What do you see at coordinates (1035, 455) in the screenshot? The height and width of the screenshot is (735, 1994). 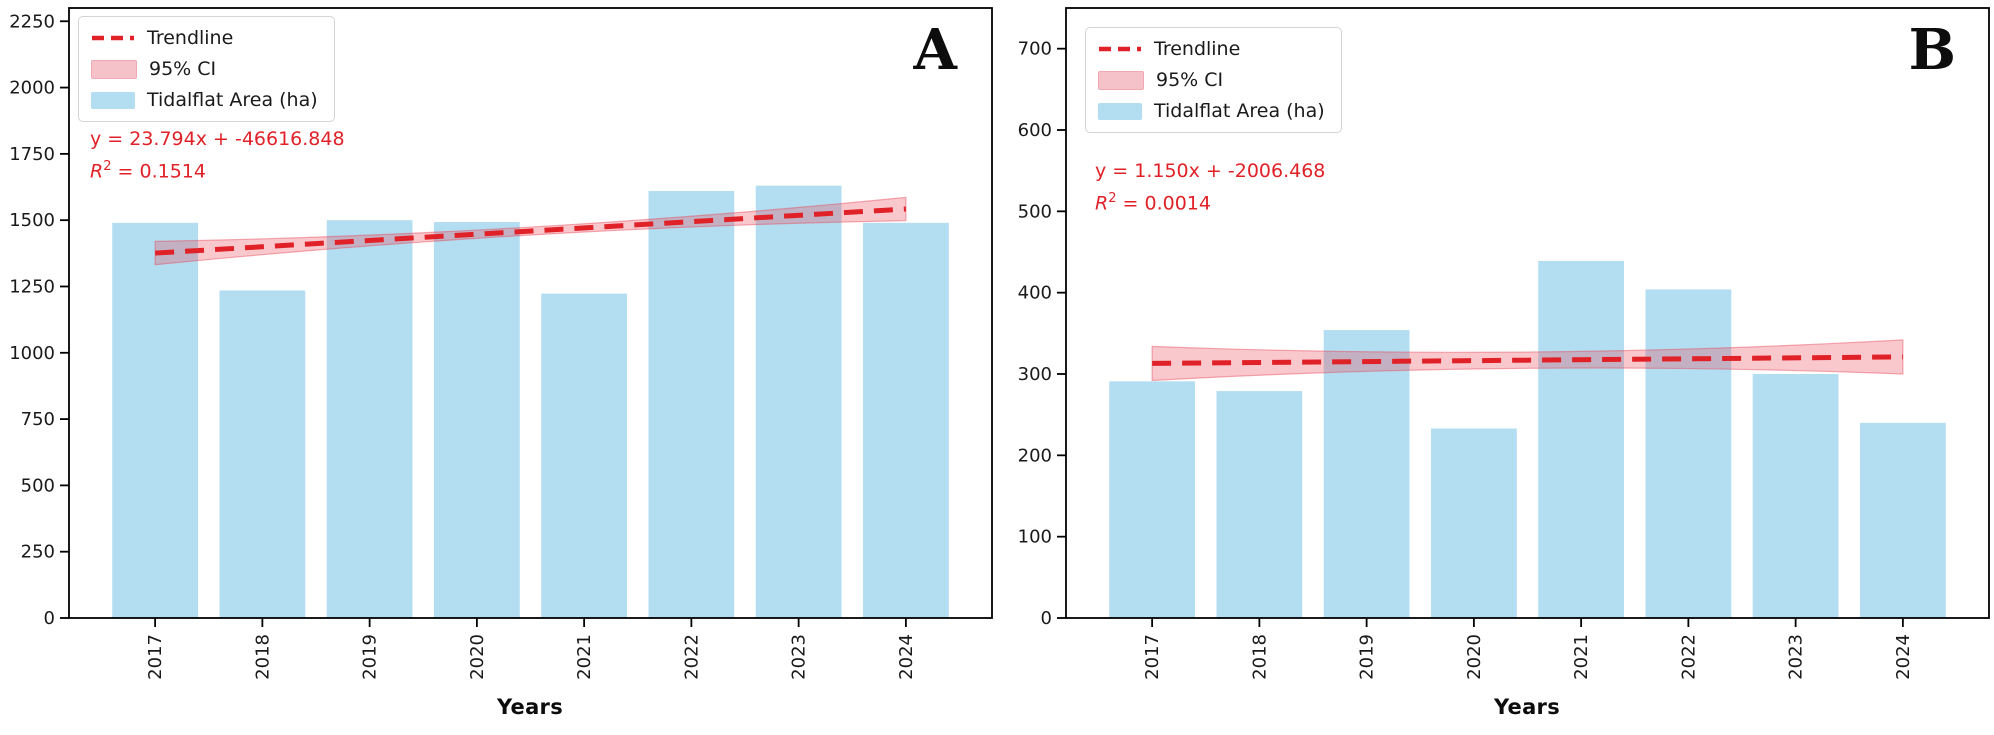 I see `y-tick-label: 200` at bounding box center [1035, 455].